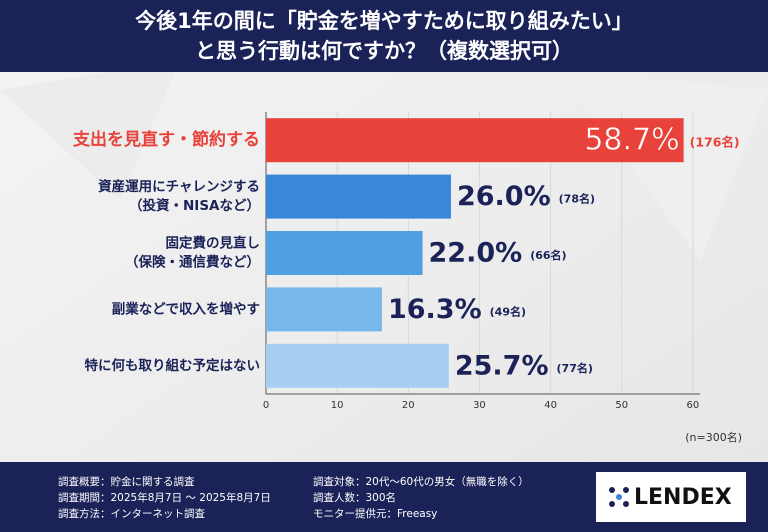  I want to click on footer-text: 調査対象：20代～60代の男女（無職を除く）, so click(421, 481).